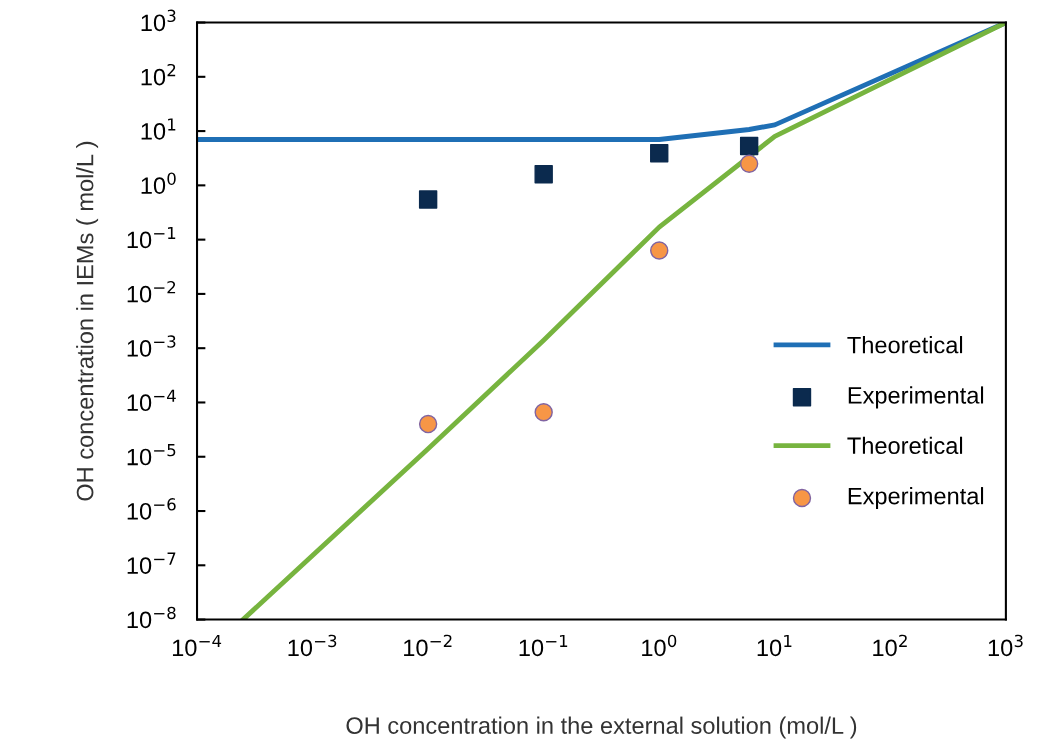  What do you see at coordinates (151, 346) in the screenshot?
I see `y-tick-label: 10$^{−3}$` at bounding box center [151, 346].